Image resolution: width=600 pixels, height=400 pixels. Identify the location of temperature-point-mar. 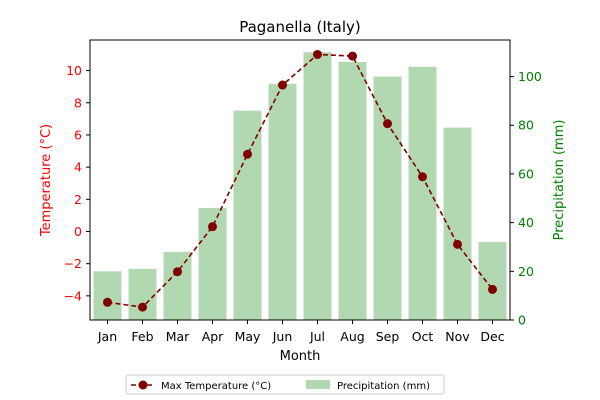
(177, 272).